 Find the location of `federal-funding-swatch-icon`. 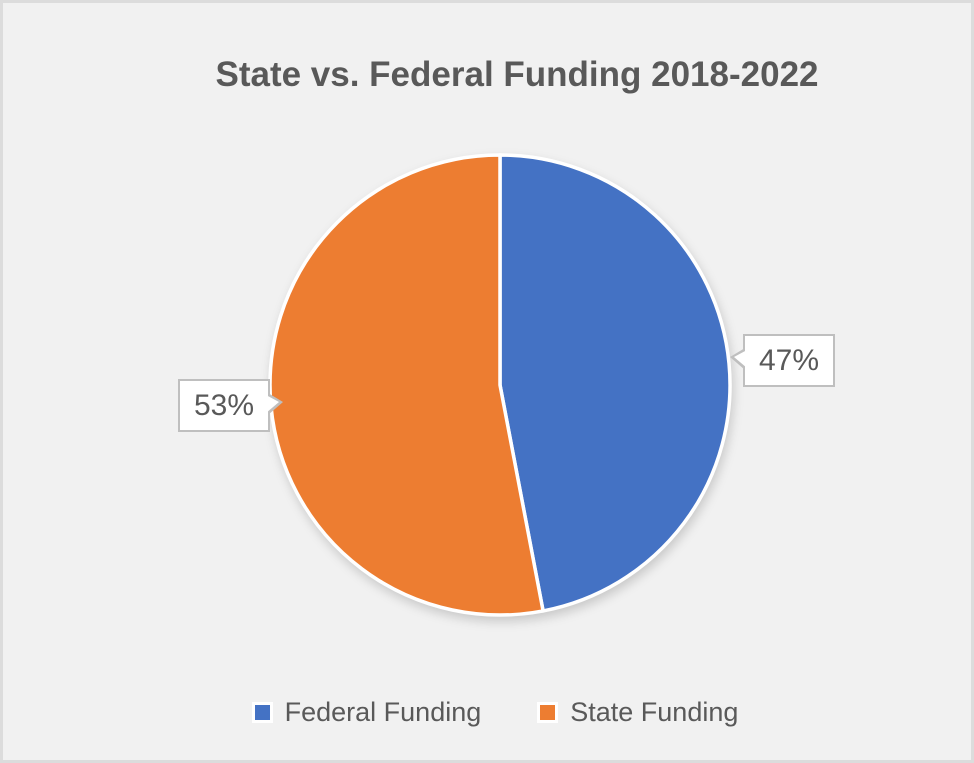

federal-funding-swatch-icon is located at coordinates (262, 712).